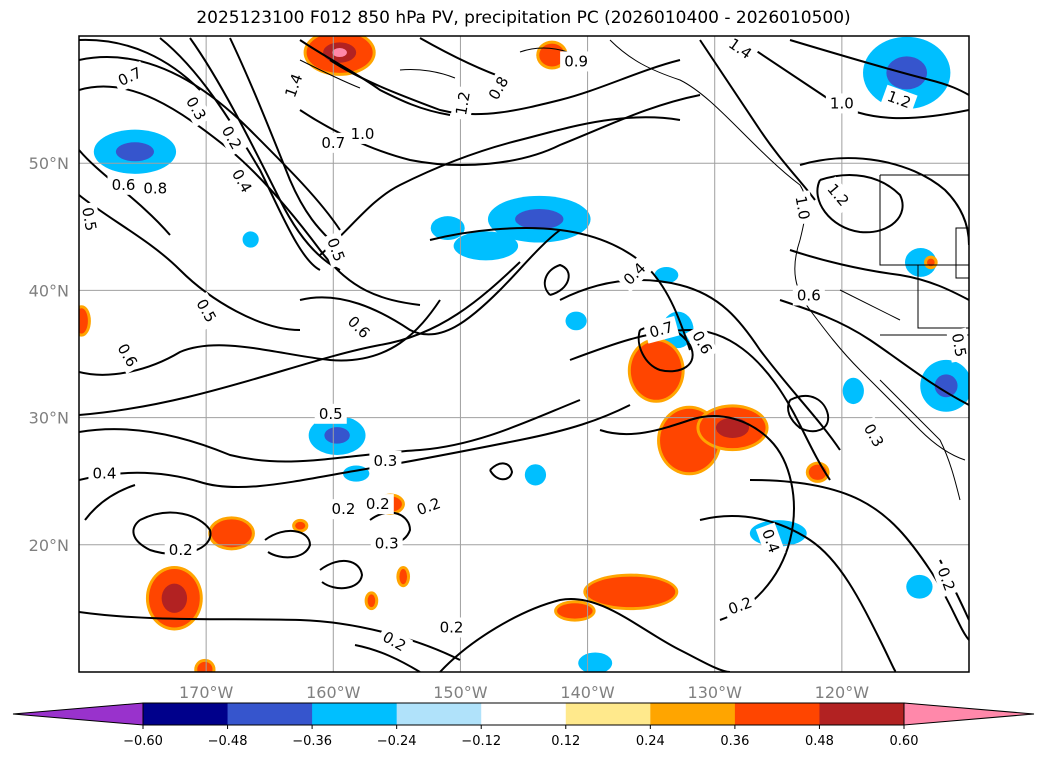 The height and width of the screenshot is (765, 1047). What do you see at coordinates (587, 692) in the screenshot?
I see `lon-tick-label: 140°W` at bounding box center [587, 692].